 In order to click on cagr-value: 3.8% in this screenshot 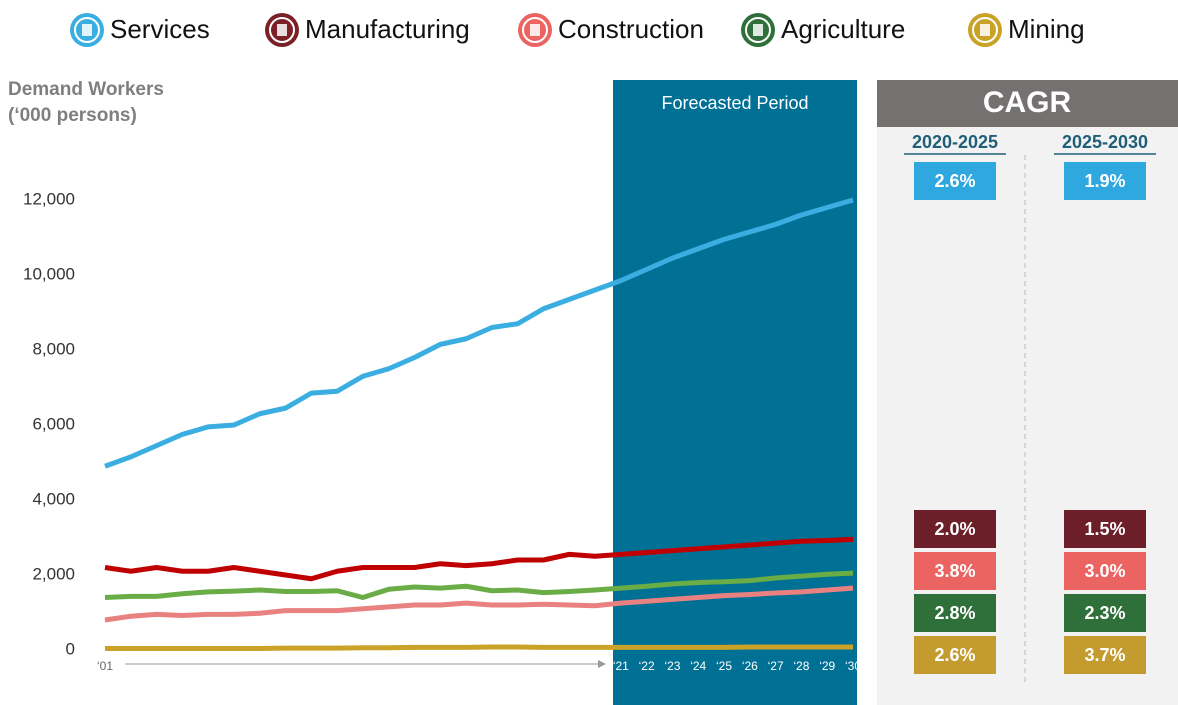, I will do `click(954, 571)`.